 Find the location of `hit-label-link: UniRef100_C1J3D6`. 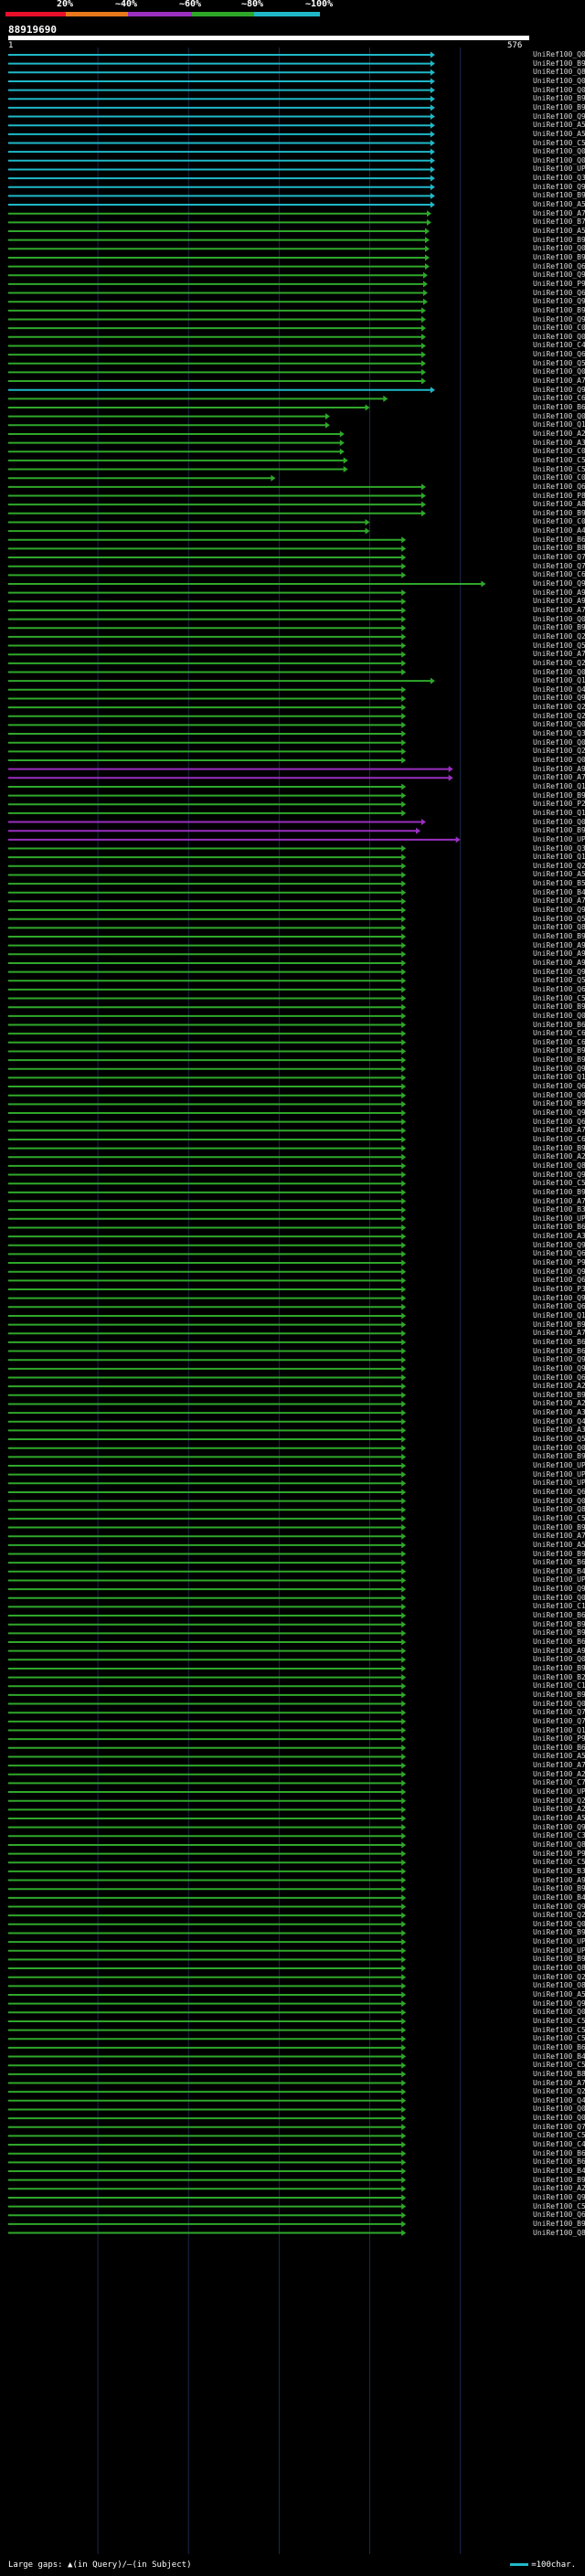

hit-label-link: UniRef100_C1J3D6 is located at coordinates (559, 1686).